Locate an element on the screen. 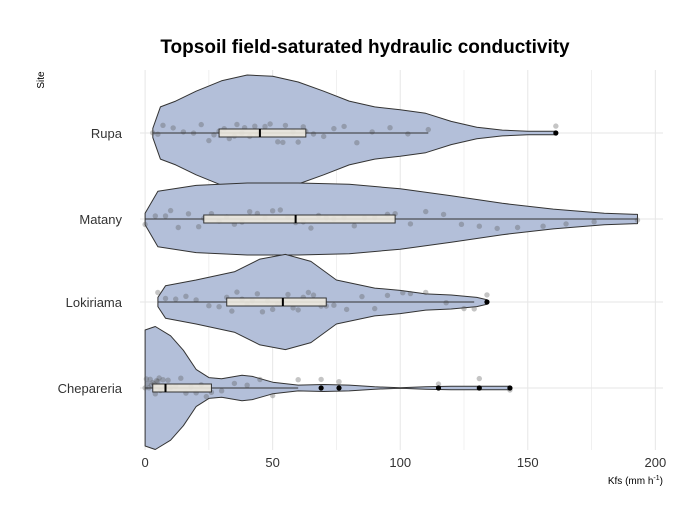 This screenshot has width=700, height=525. x-tick-label: 50 is located at coordinates (272, 462).